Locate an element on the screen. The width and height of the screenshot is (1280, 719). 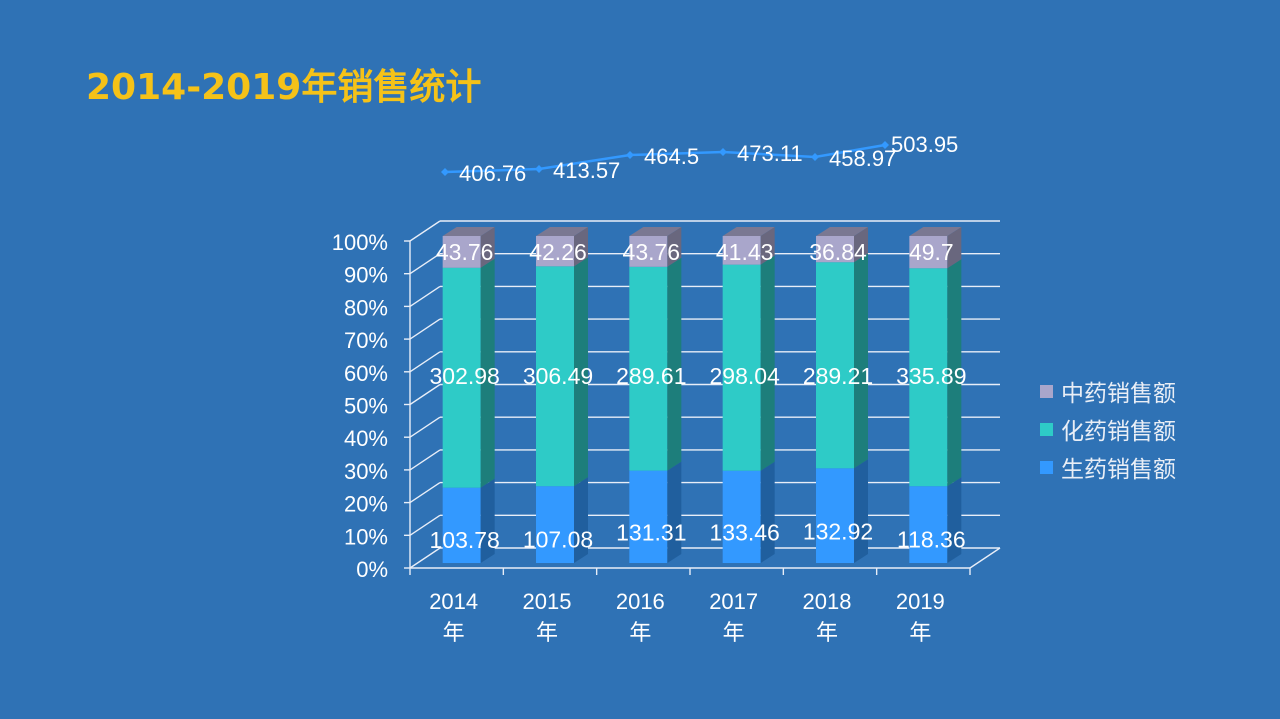
line-data-label: 458.97 is located at coordinates (862, 158).